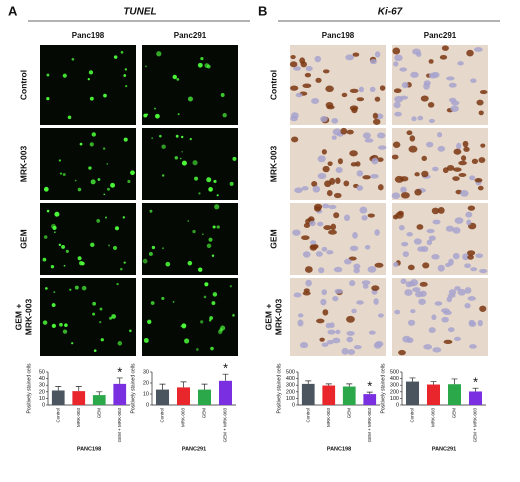 This screenshot has height=482, width=520. I want to click on panel-title: Ki-67, so click(390, 12).